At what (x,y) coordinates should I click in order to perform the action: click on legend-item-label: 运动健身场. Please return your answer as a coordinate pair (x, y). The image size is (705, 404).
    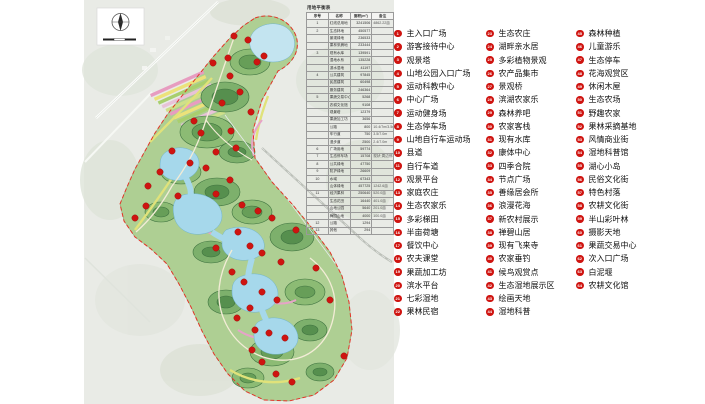
    Looking at the image, I should click on (426, 113).